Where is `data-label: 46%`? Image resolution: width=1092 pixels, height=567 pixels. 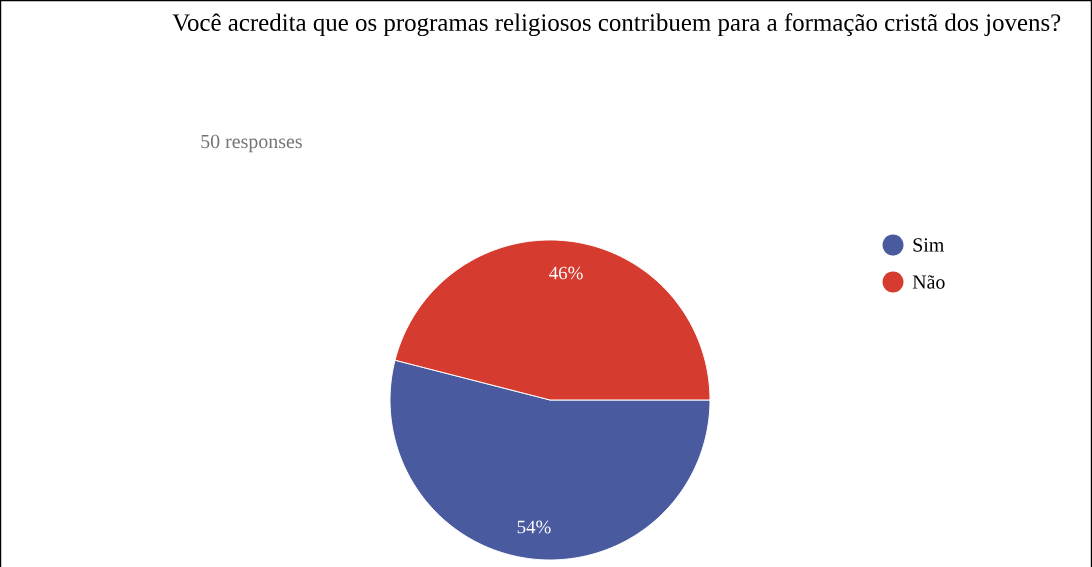
data-label: 46% is located at coordinates (566, 273).